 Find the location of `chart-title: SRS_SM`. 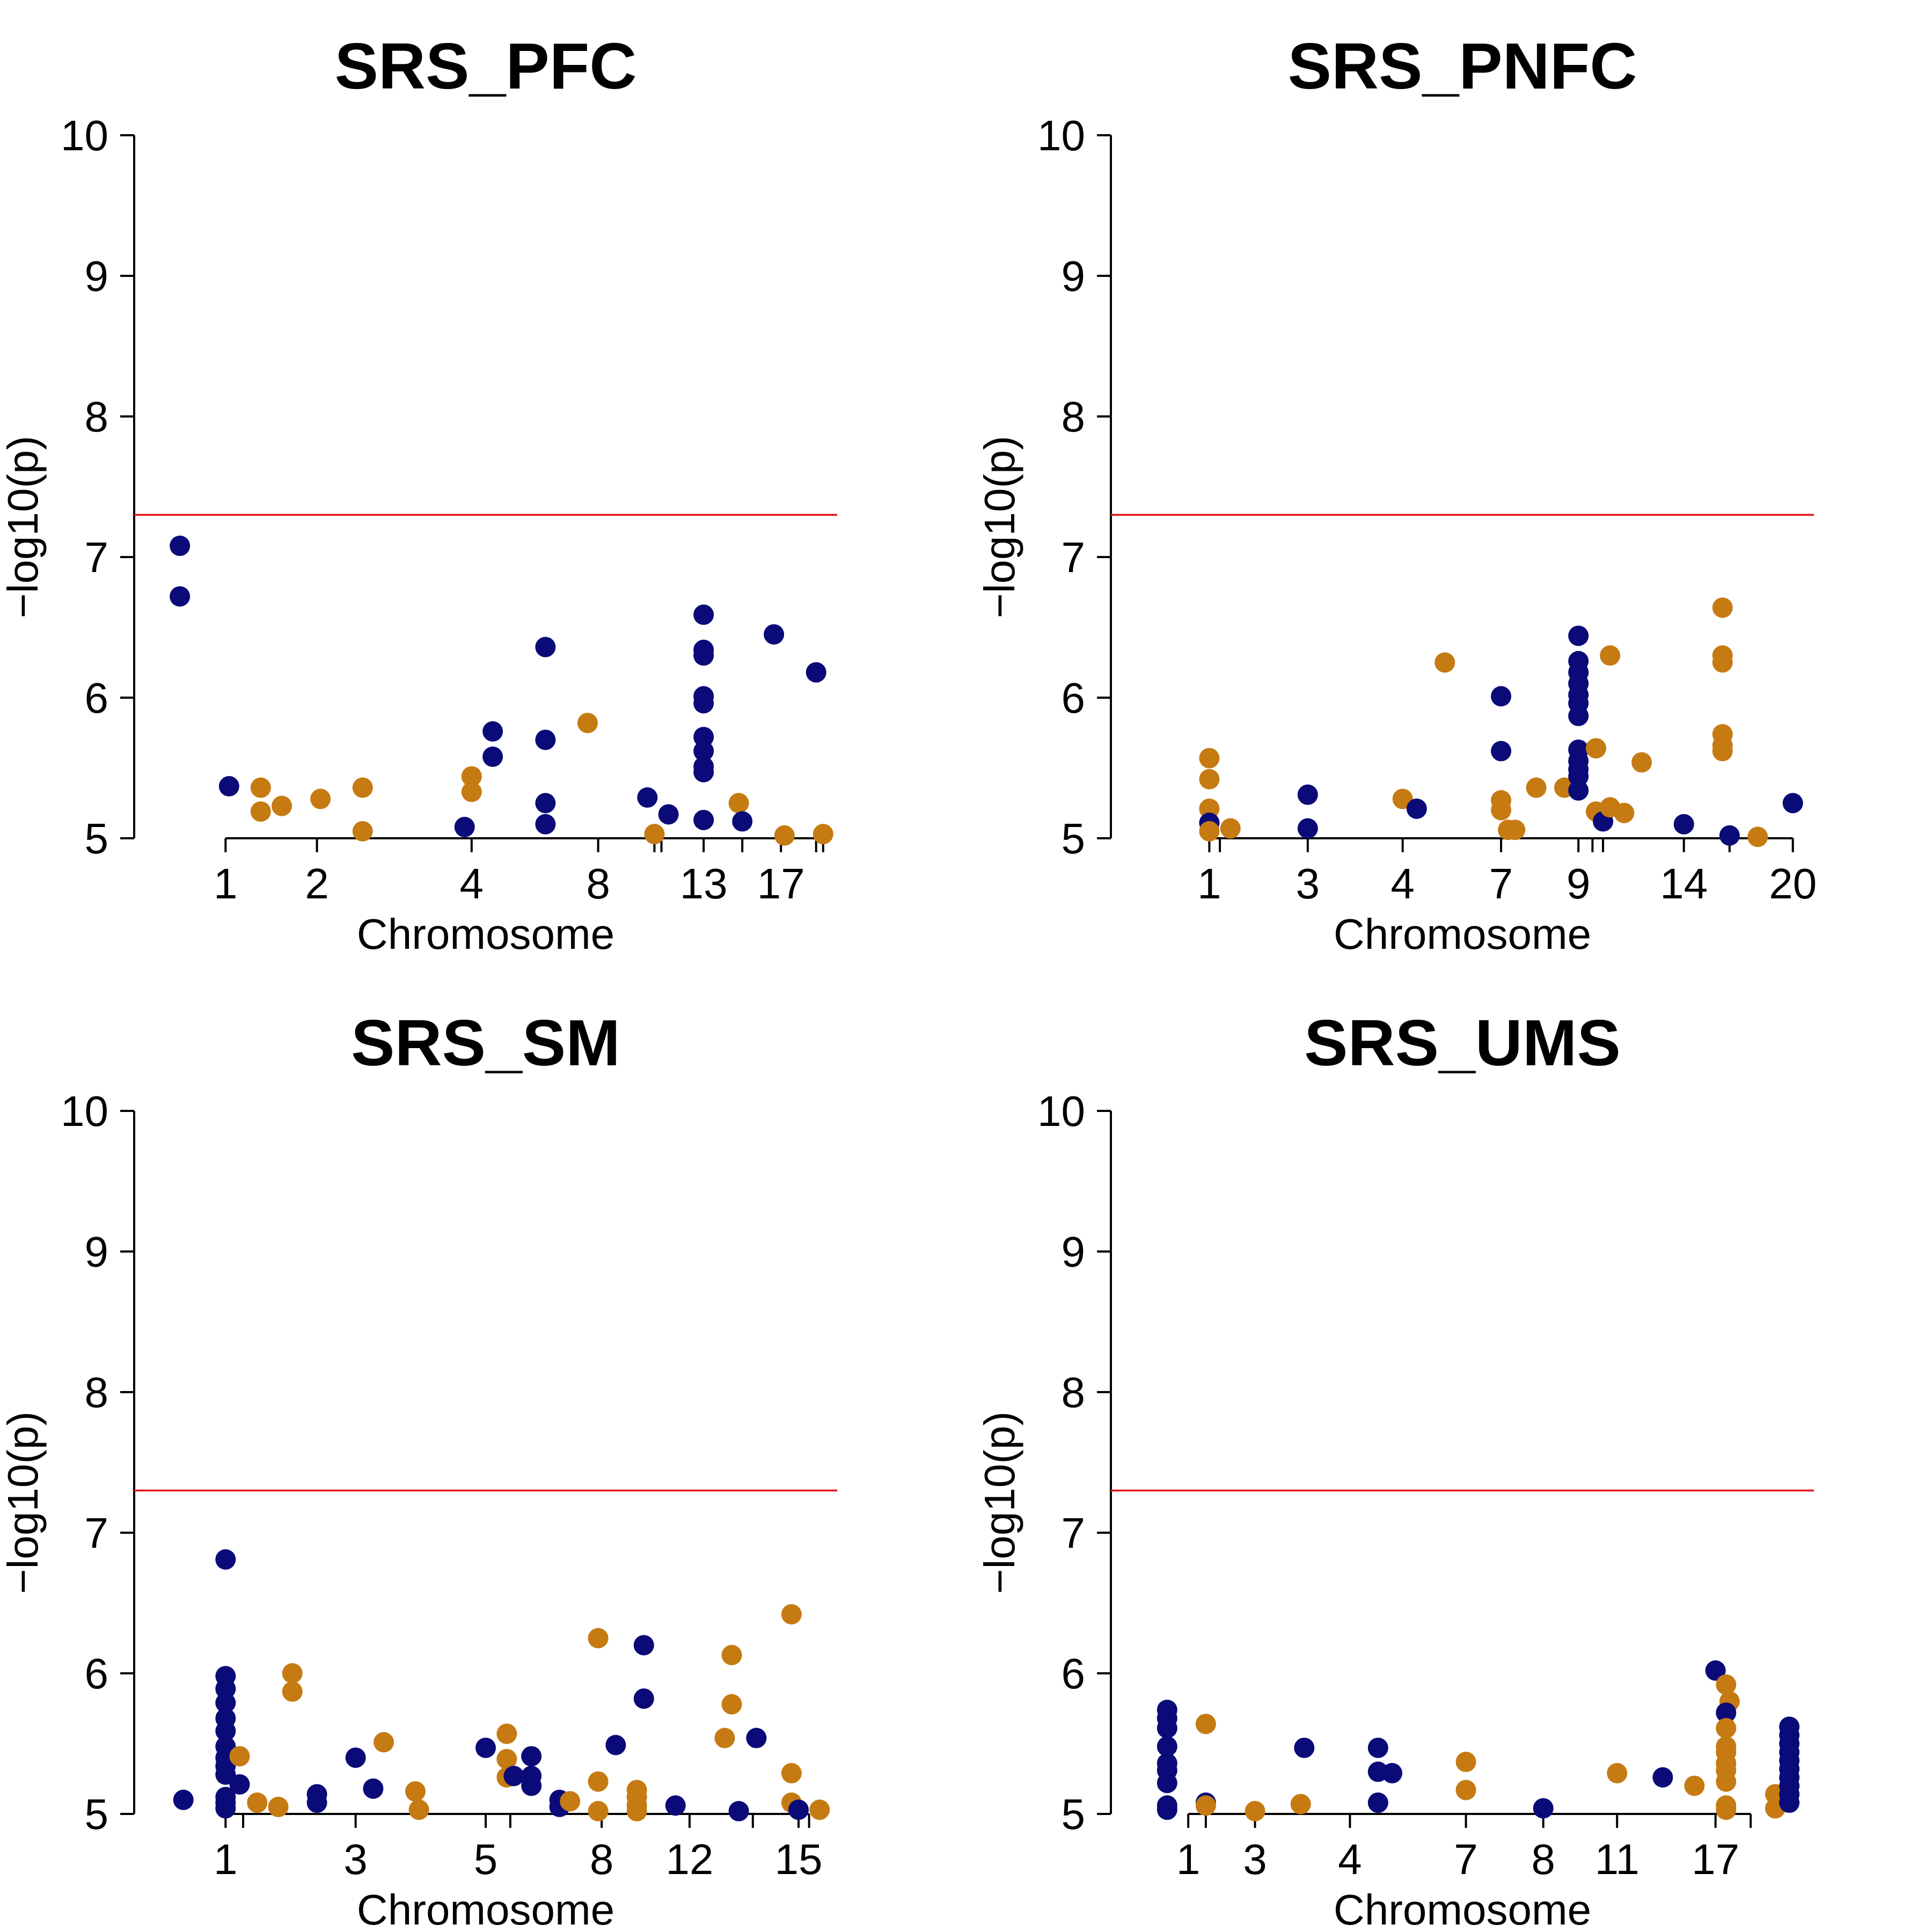

chart-title: SRS_SM is located at coordinates (485, 1042).